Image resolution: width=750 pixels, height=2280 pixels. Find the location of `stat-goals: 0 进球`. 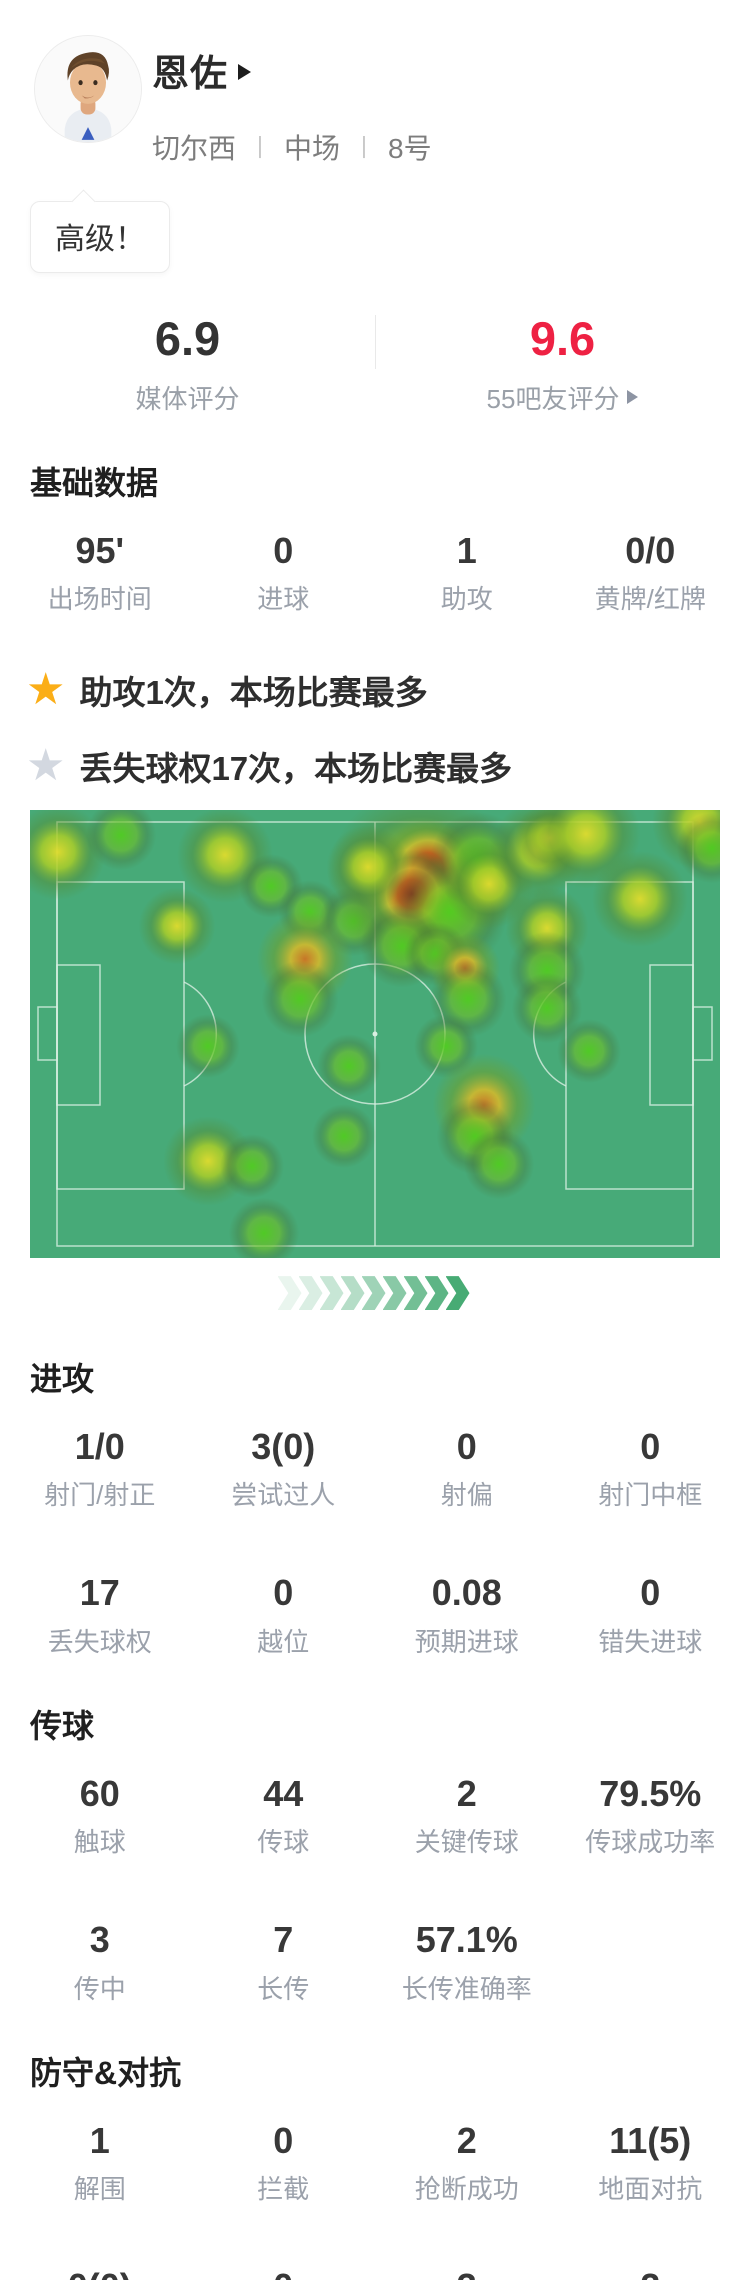

stat-goals: 0 进球 is located at coordinates (284, 573).